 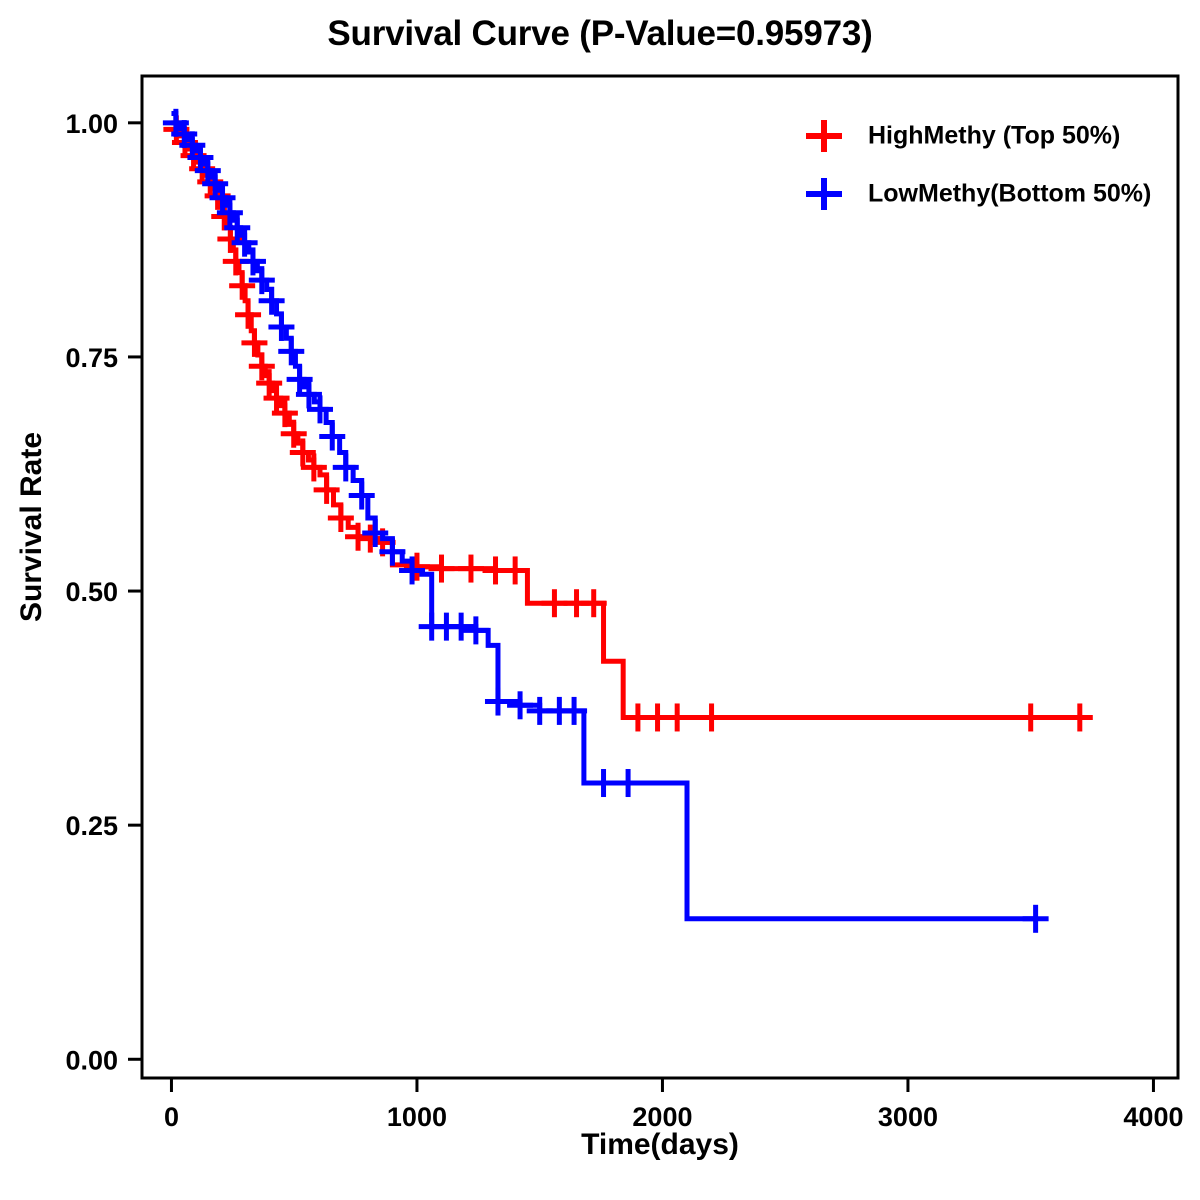 What do you see at coordinates (1153, 1117) in the screenshot?
I see `x-tick-label: 4000` at bounding box center [1153, 1117].